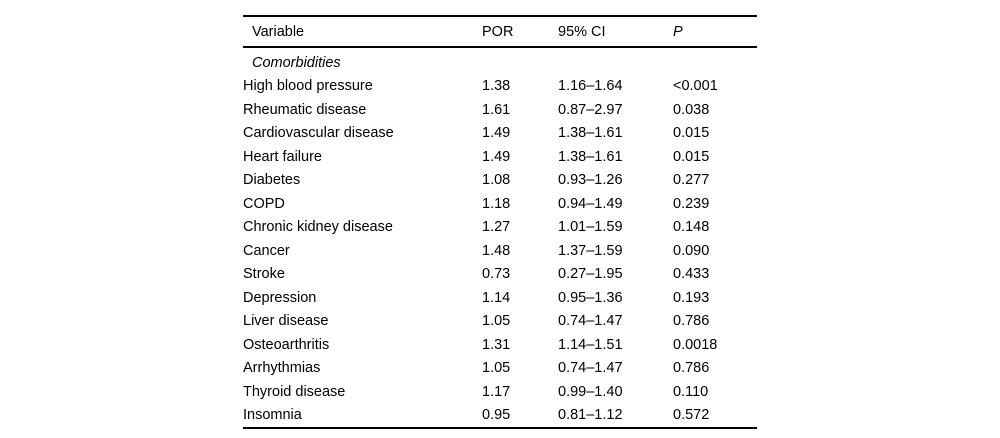  Describe the element at coordinates (691, 415) in the screenshot. I see `p-cell: 0.572` at that location.